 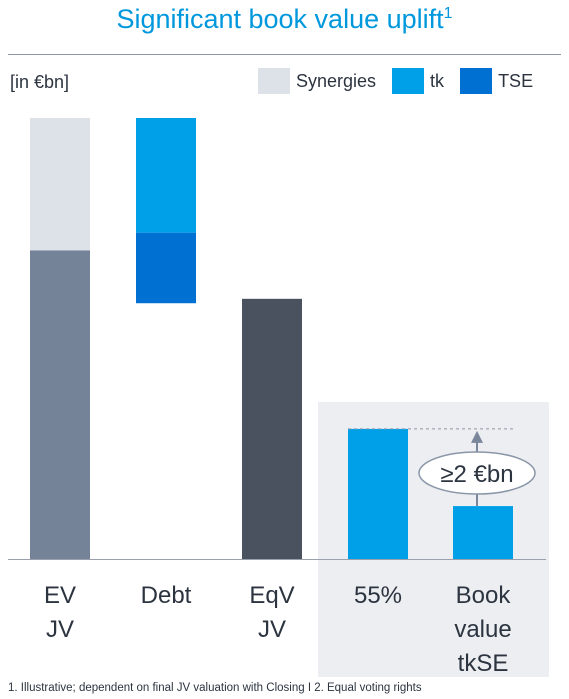 I want to click on category-label-55: 55%, so click(x=378, y=595).